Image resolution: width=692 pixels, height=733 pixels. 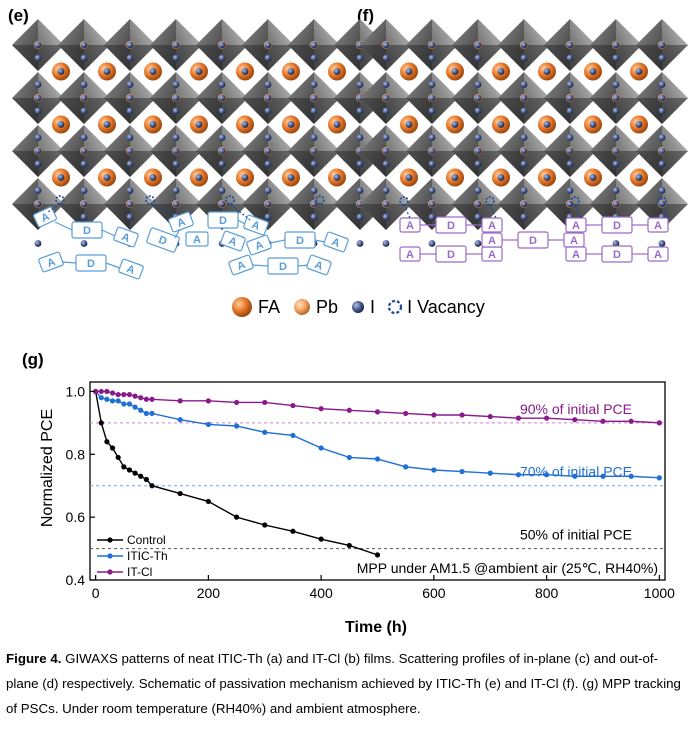 I want to click on panel-label-e: (e), so click(x=18, y=15).